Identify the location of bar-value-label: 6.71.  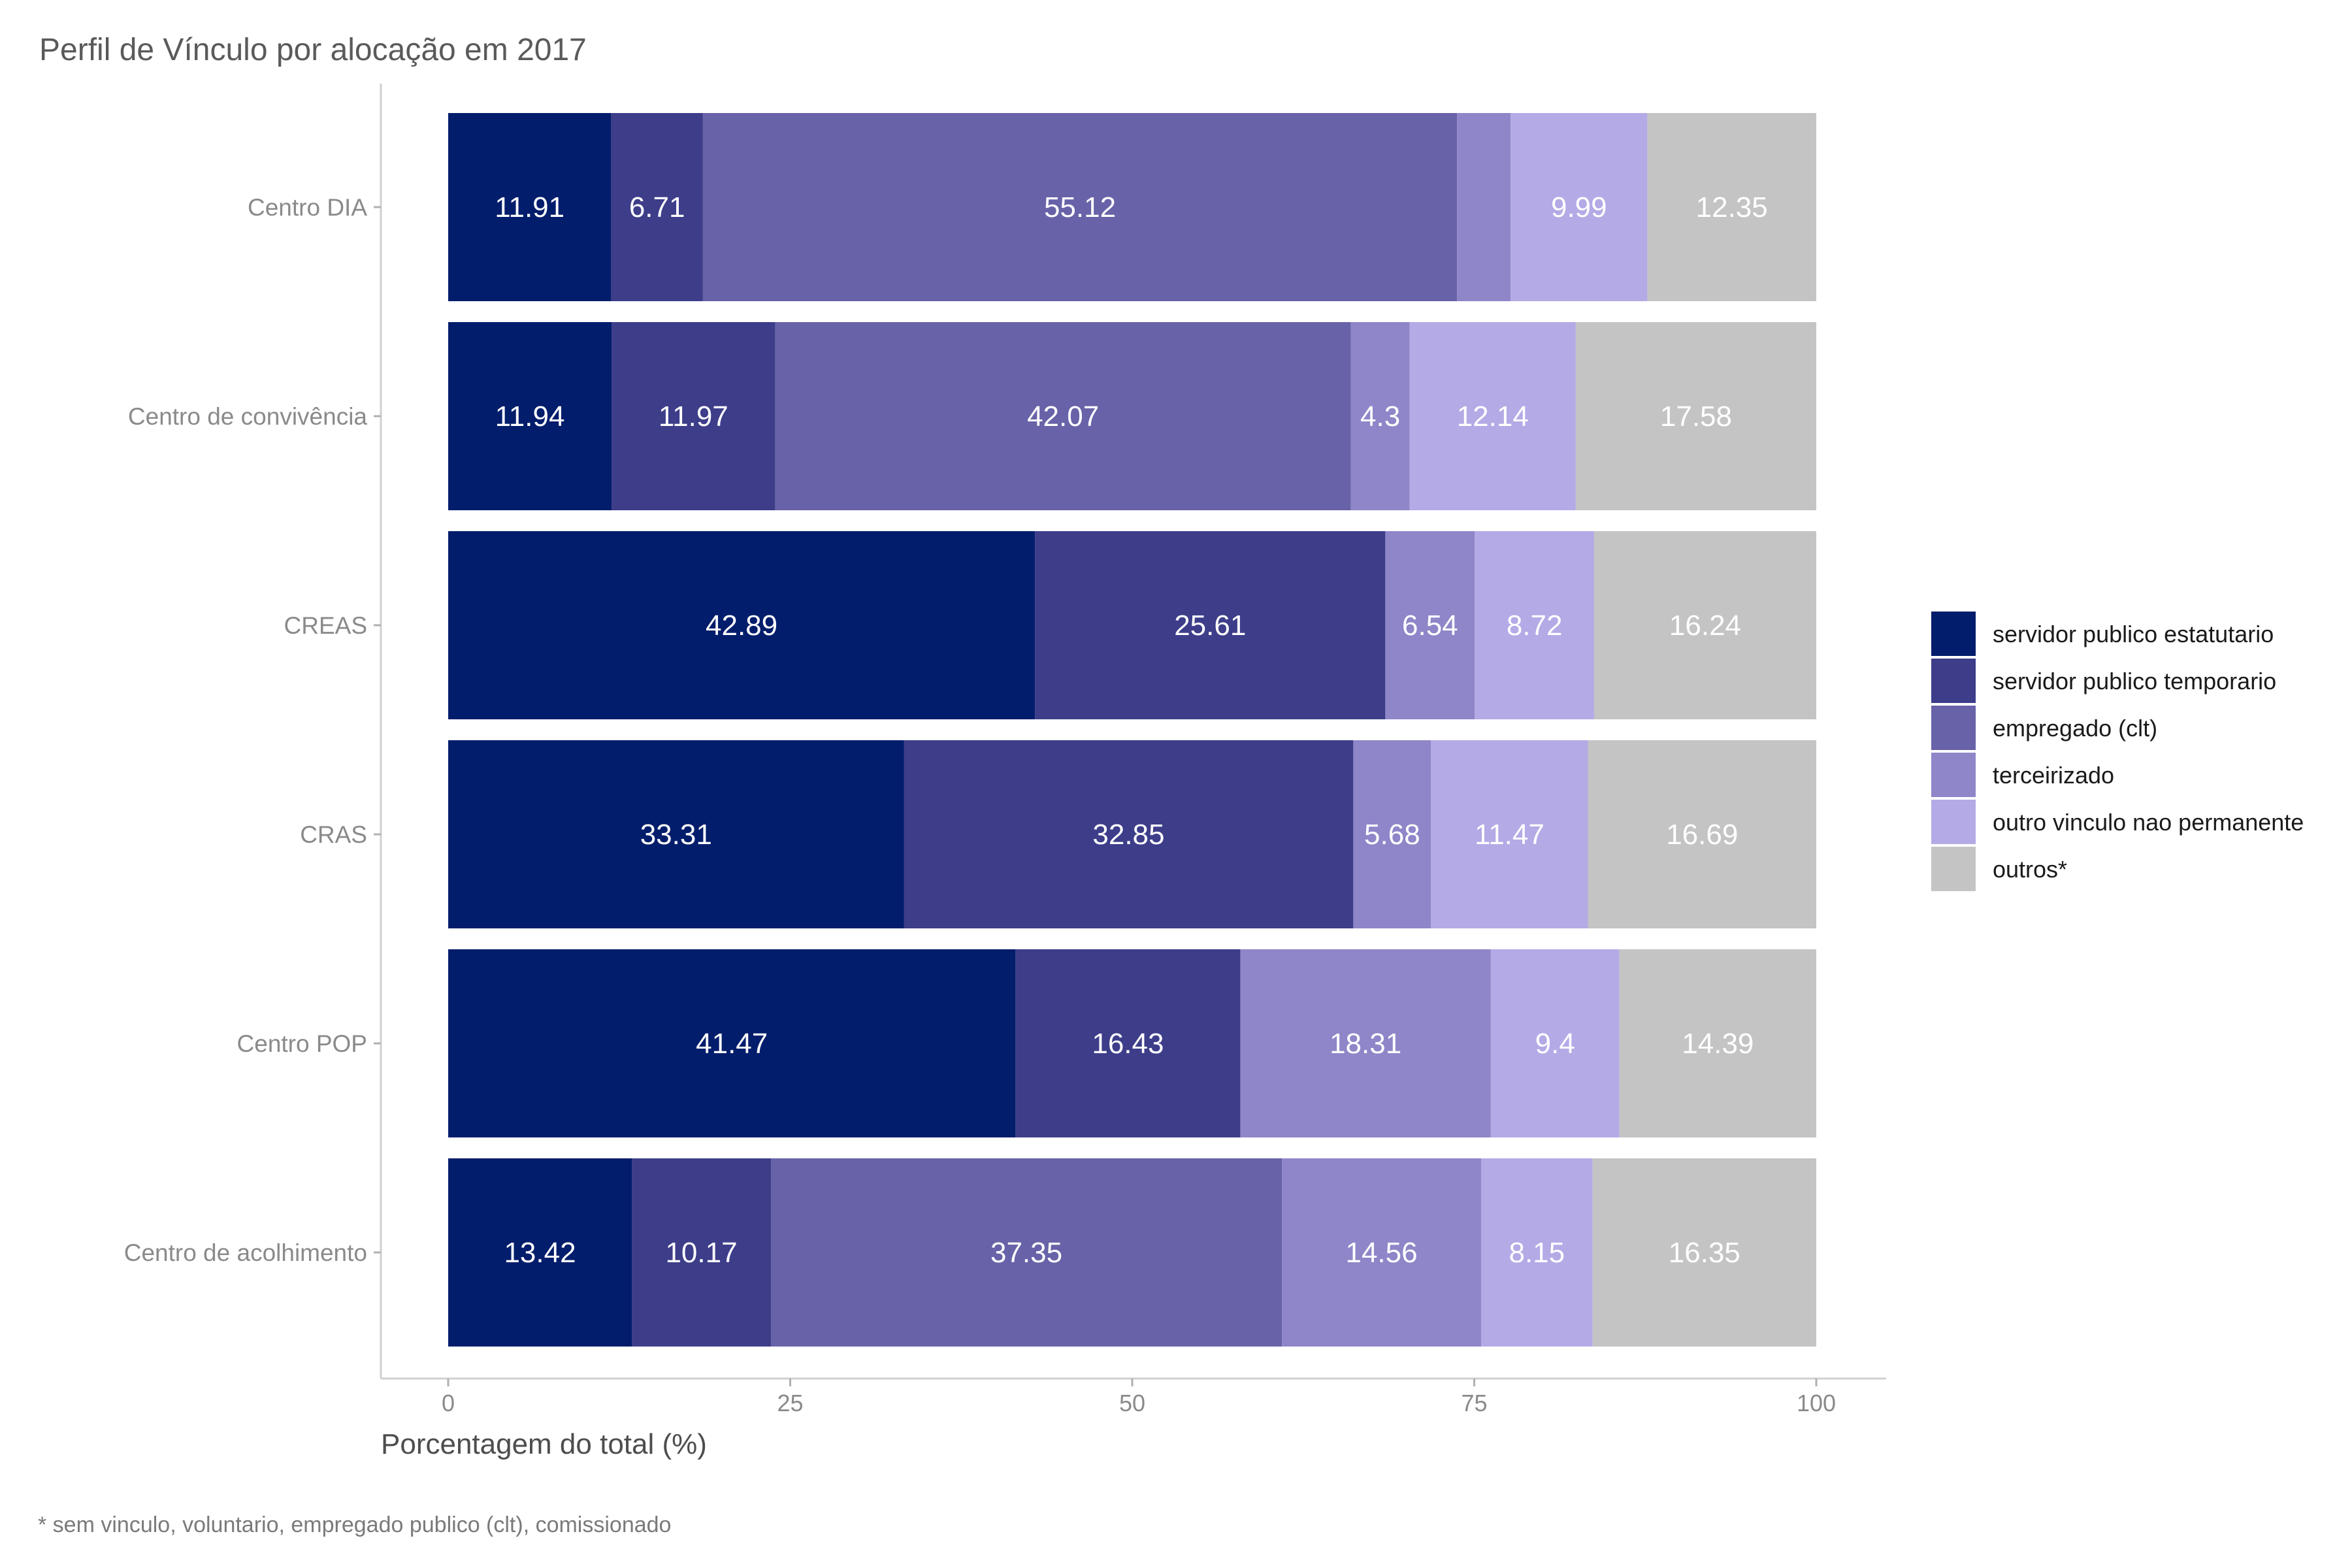
(657, 207).